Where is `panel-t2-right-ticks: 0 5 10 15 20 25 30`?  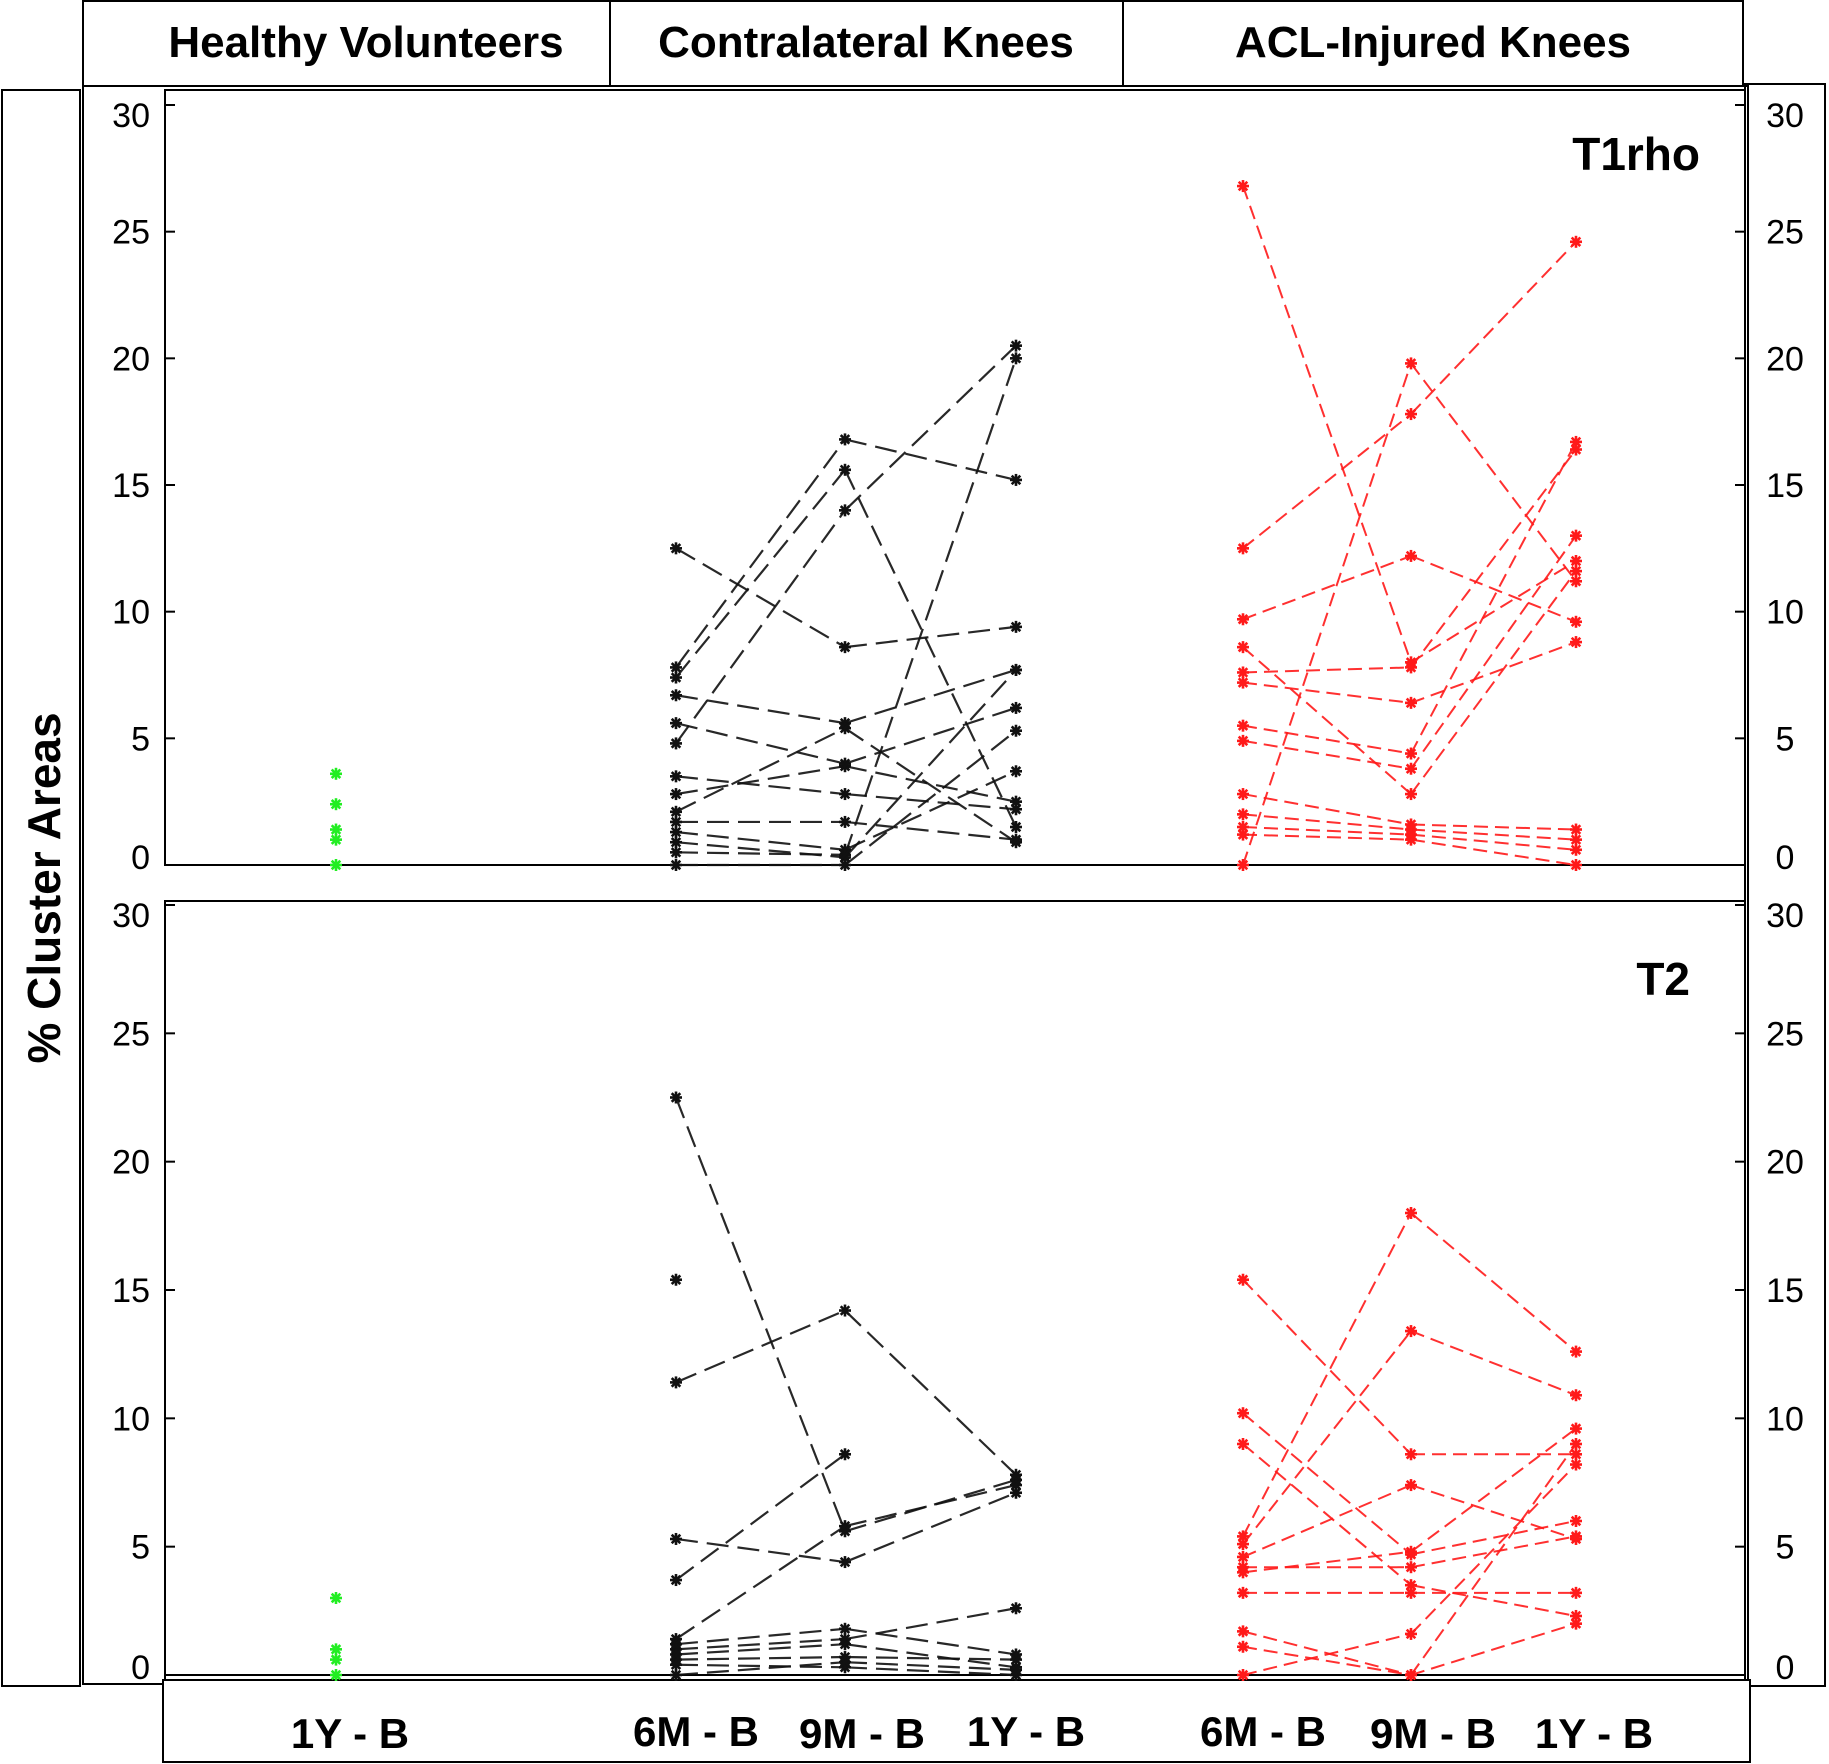 panel-t2-right-ticks: 0 5 10 15 20 25 30 is located at coordinates (1769, 1292).